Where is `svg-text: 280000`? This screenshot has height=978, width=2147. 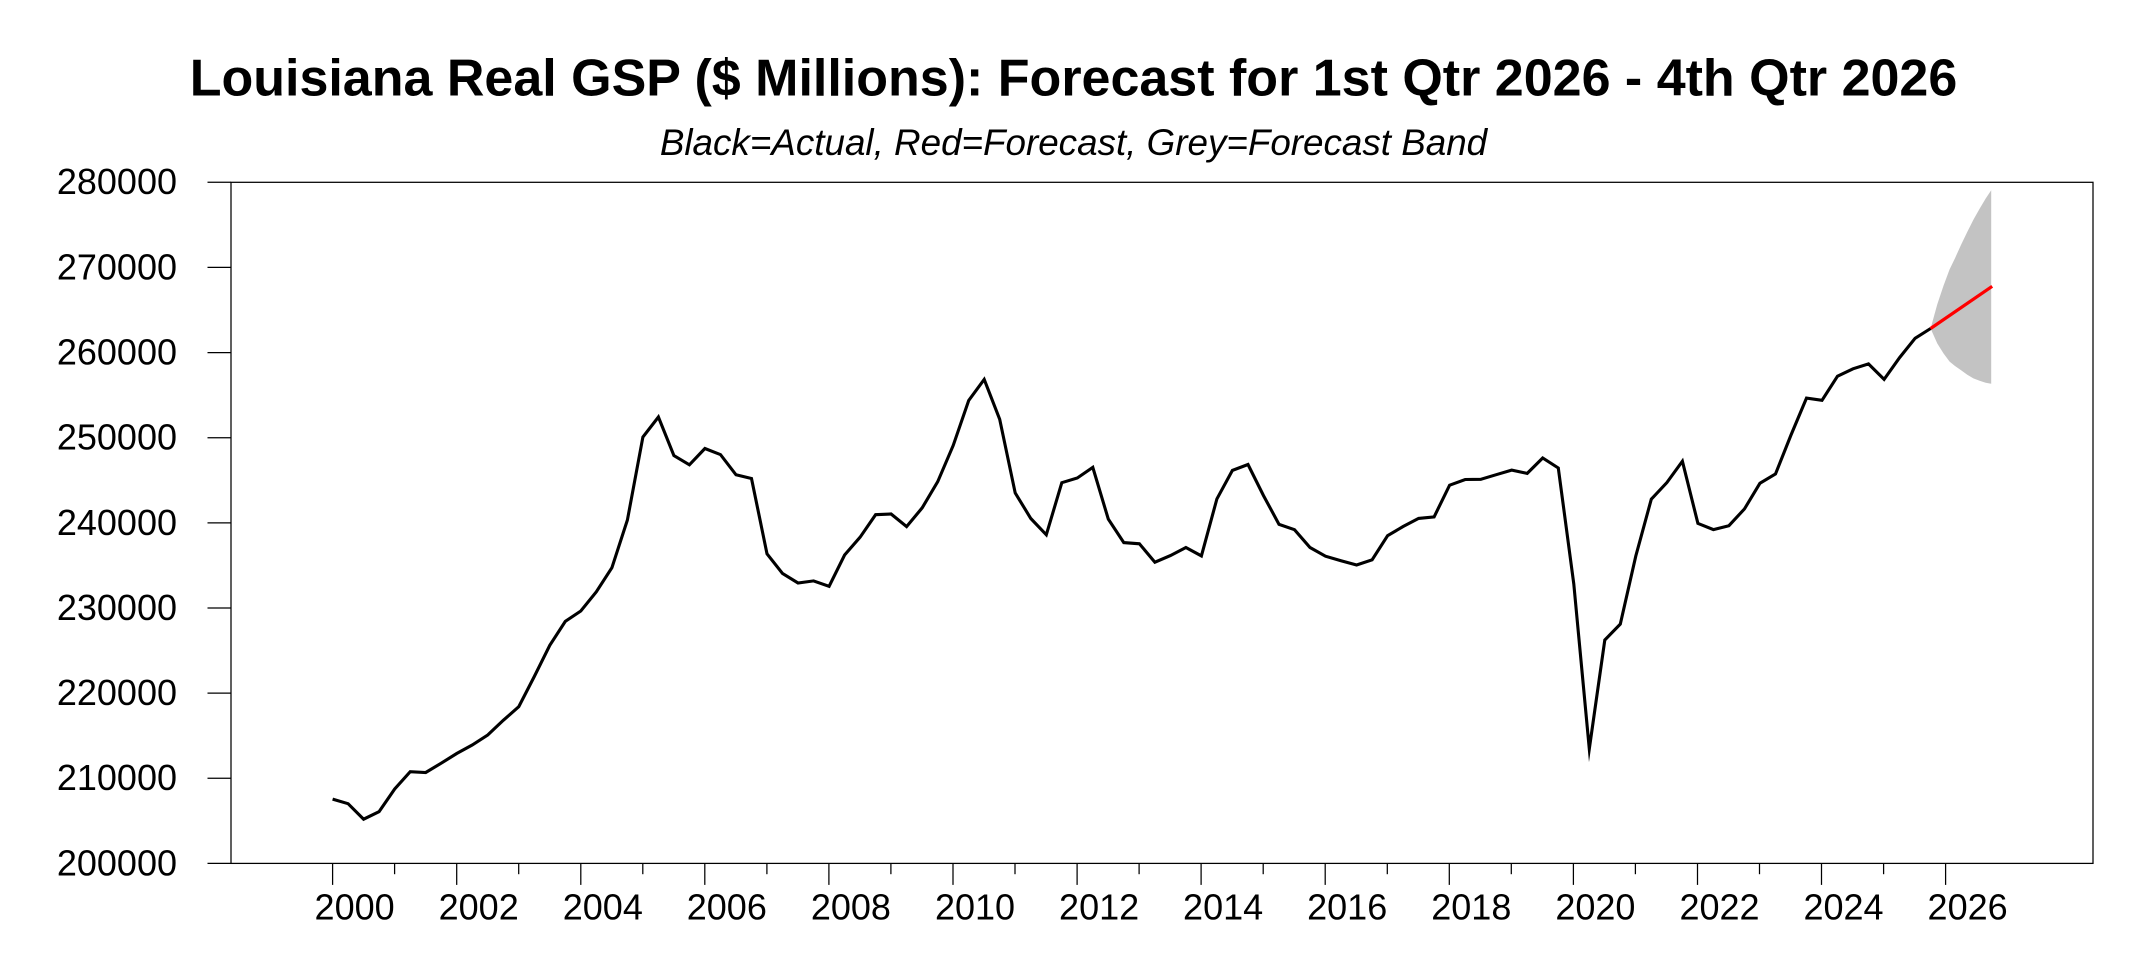
svg-text: 280000 is located at coordinates (117, 181).